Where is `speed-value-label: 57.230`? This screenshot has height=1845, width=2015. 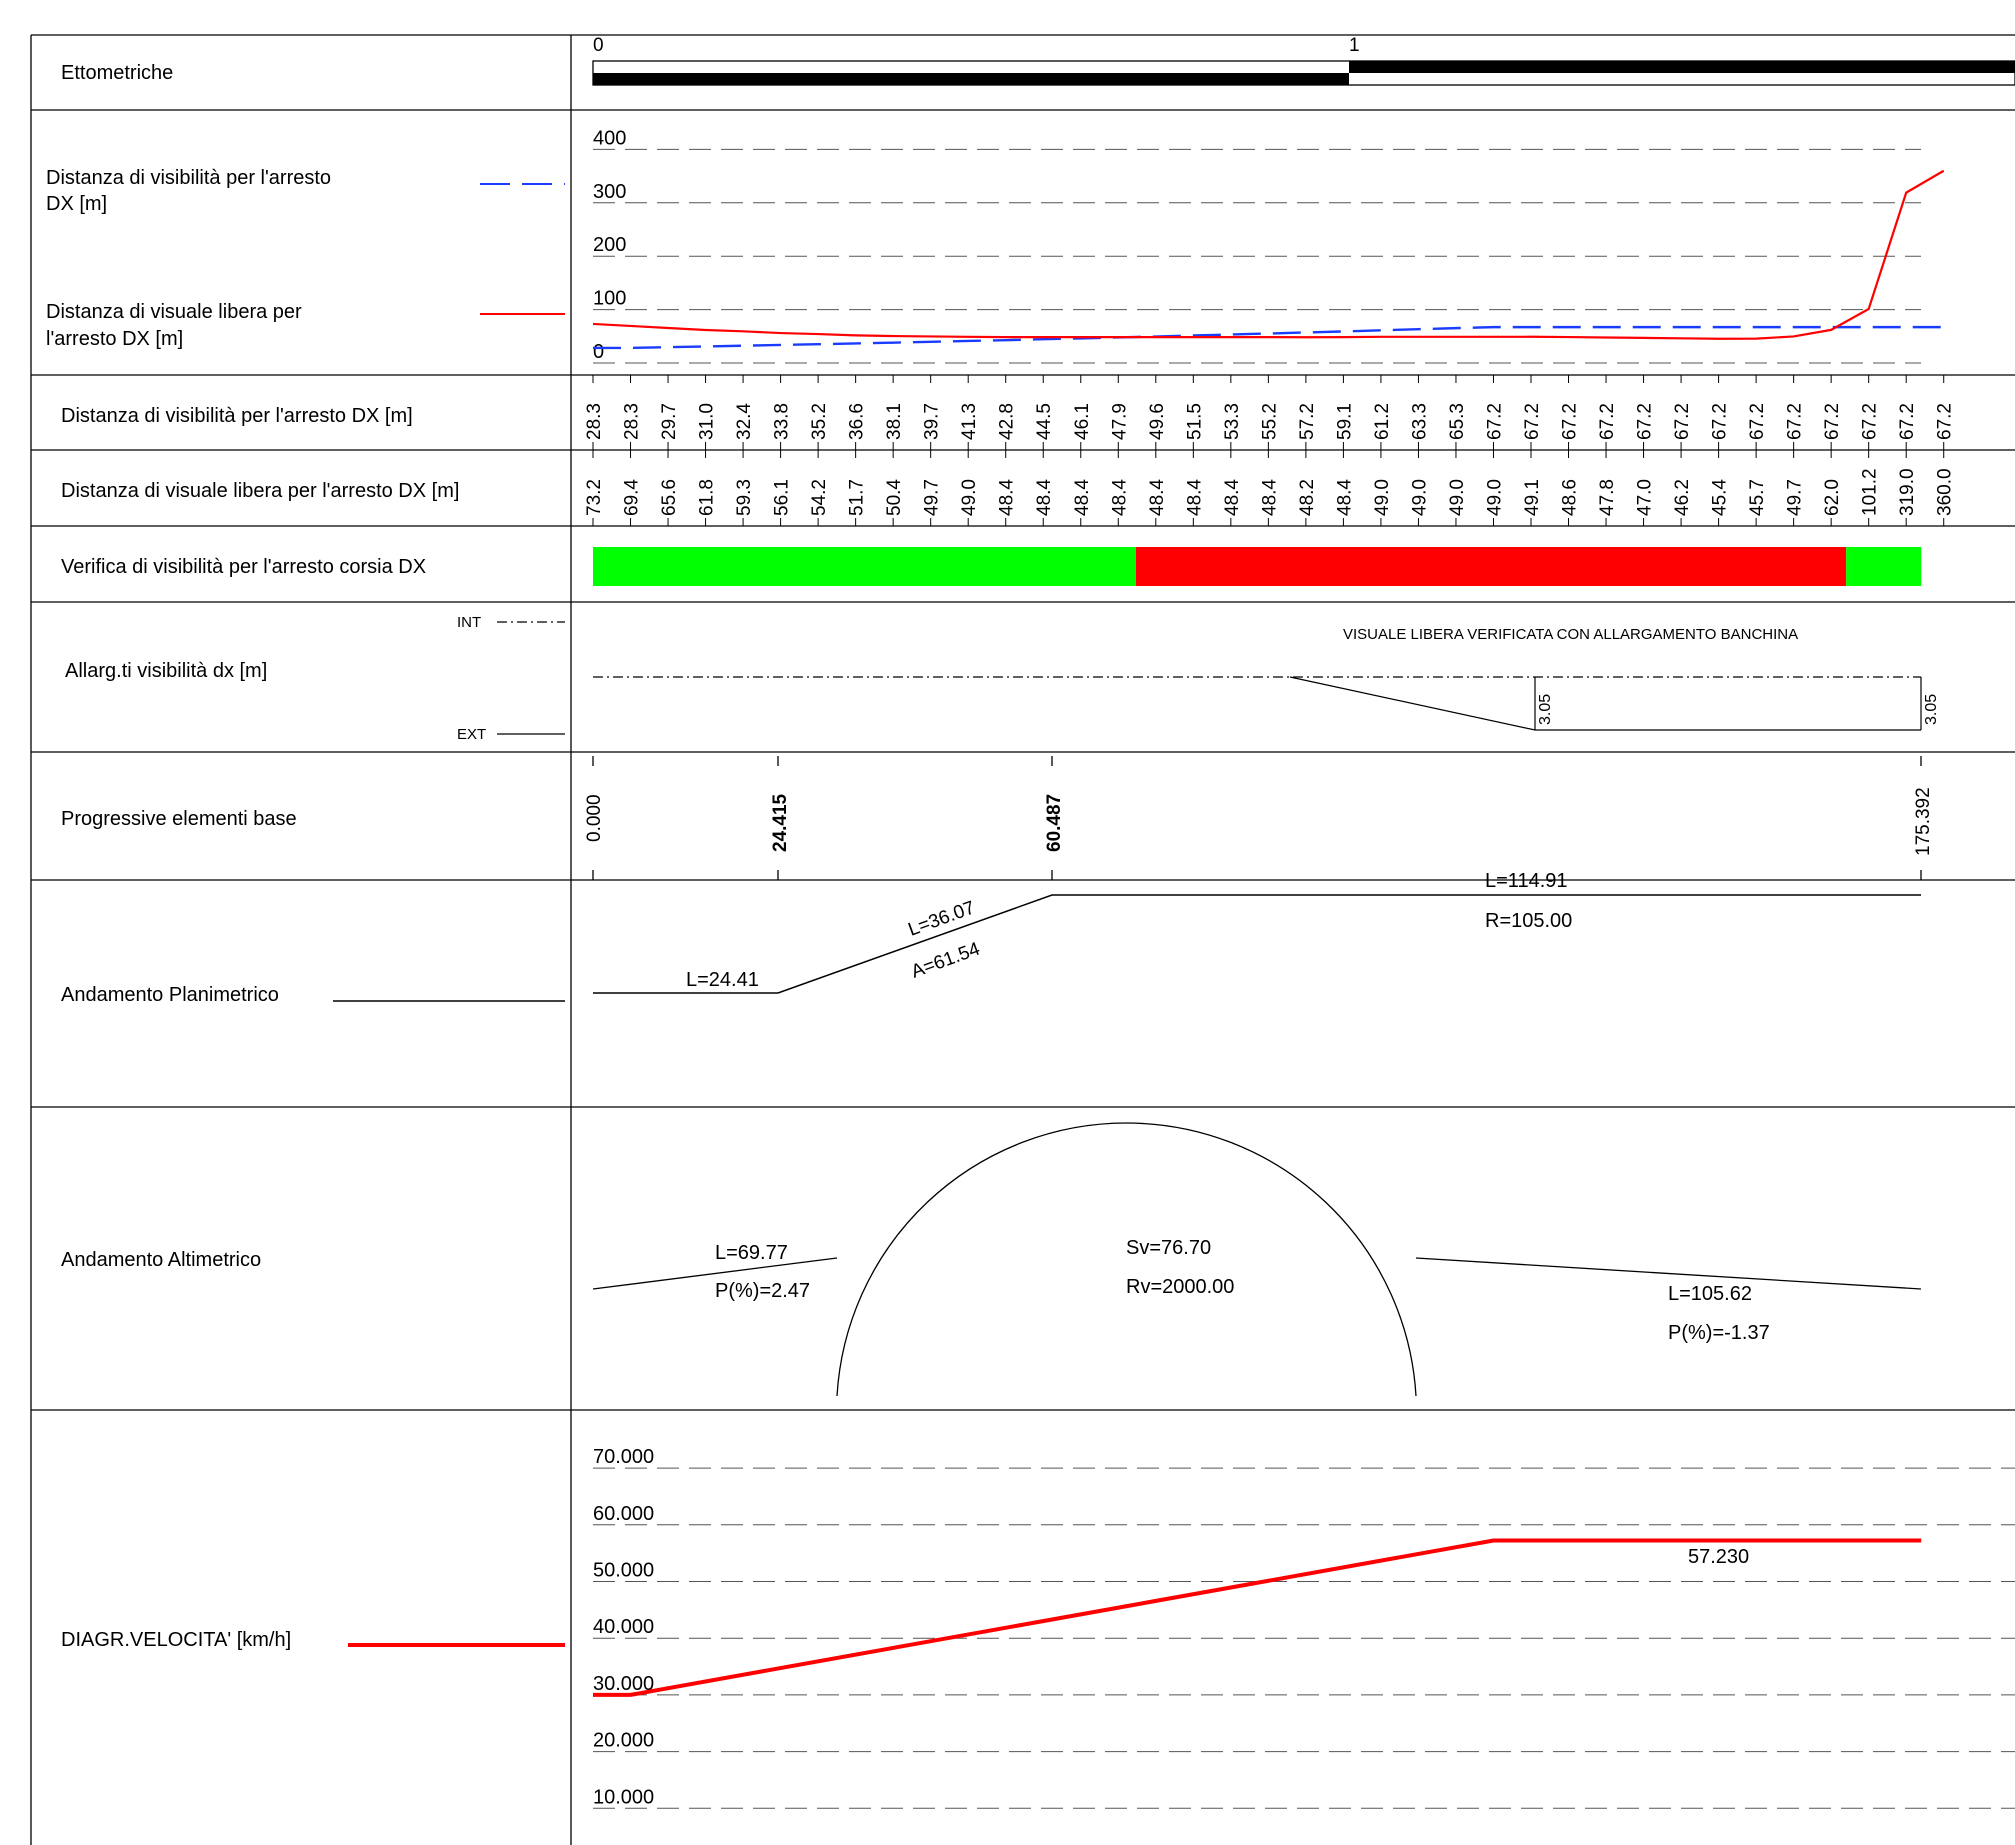 speed-value-label: 57.230 is located at coordinates (1718, 1557).